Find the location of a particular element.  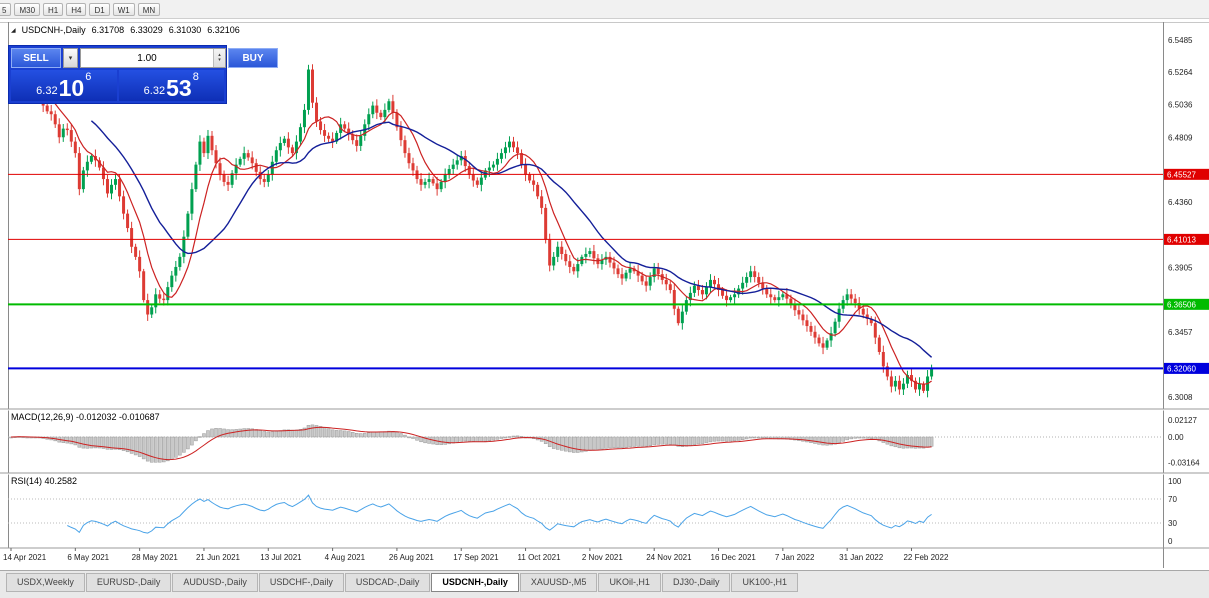

macd-label: MACD(12,26,9) -0.012032 -0.010687 is located at coordinates (85, 417).